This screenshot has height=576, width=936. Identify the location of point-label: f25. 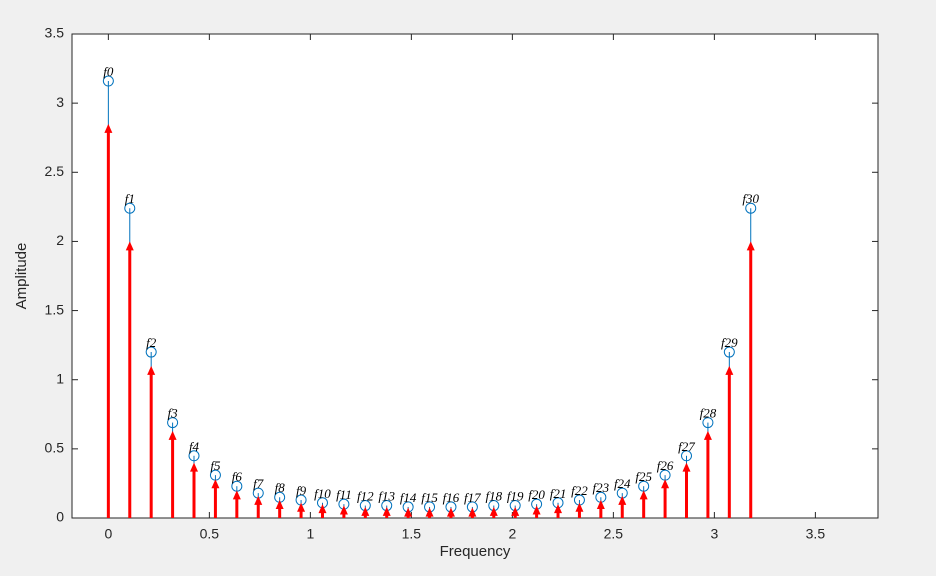
(643, 476).